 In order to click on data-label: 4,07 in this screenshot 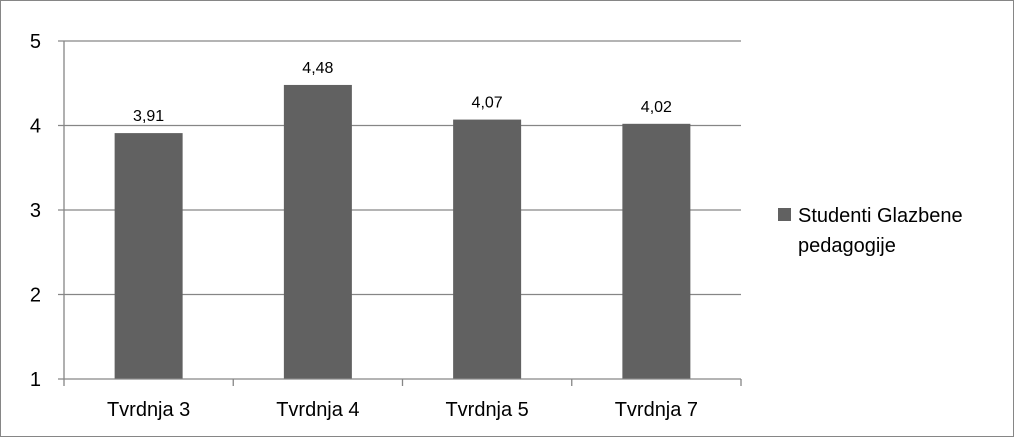, I will do `click(487, 103)`.